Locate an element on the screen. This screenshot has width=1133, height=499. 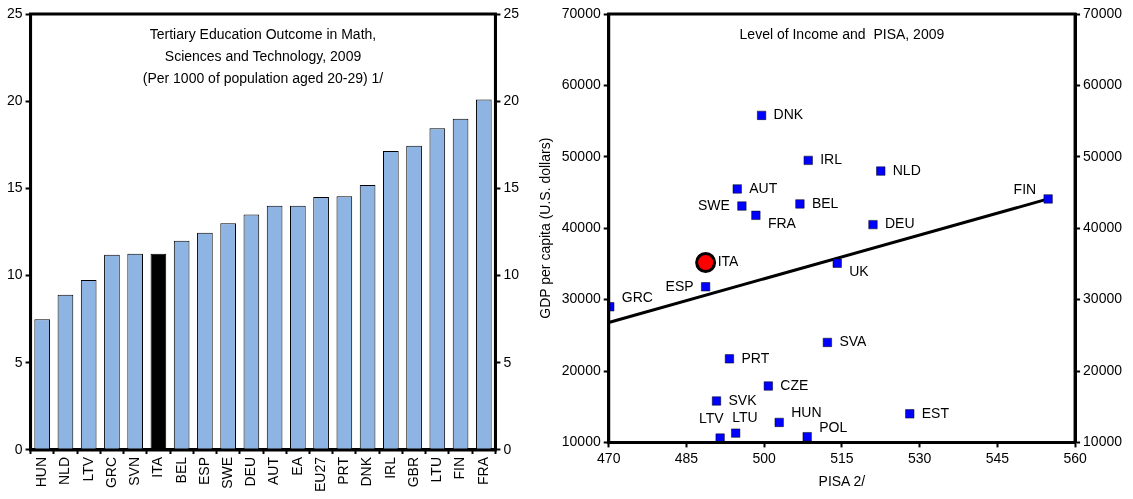
y-tick-label: 10000 is located at coordinates (581, 441).